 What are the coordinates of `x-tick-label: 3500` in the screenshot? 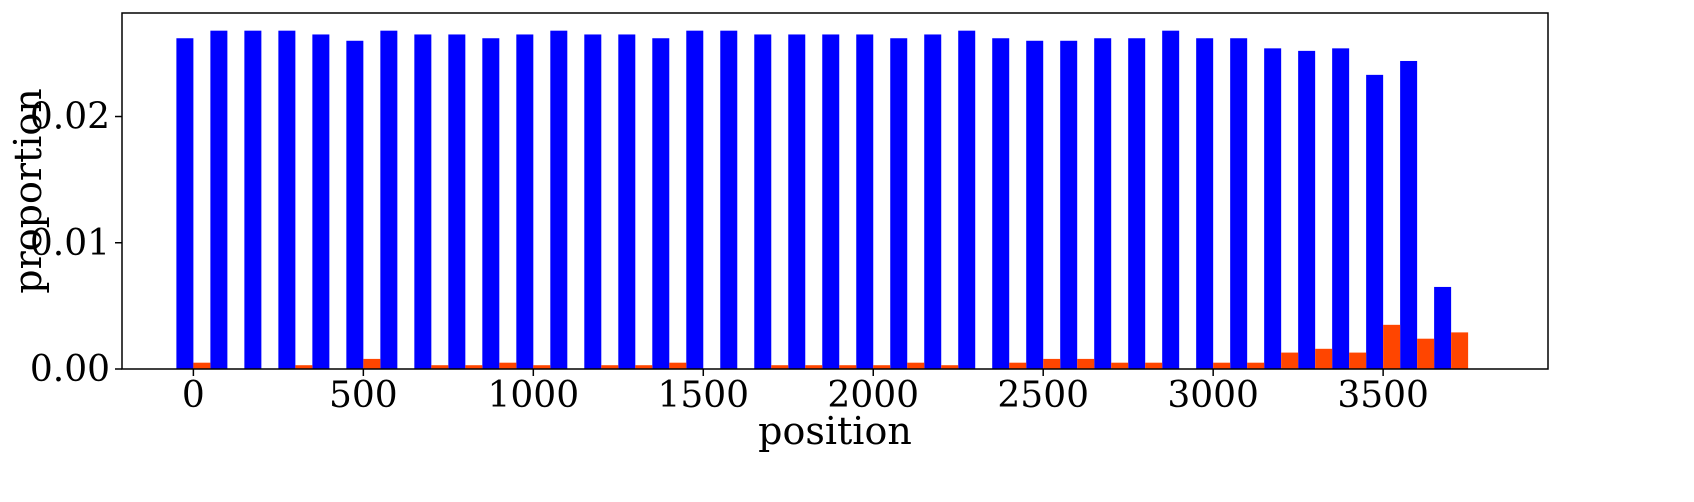 It's located at (1383, 395).